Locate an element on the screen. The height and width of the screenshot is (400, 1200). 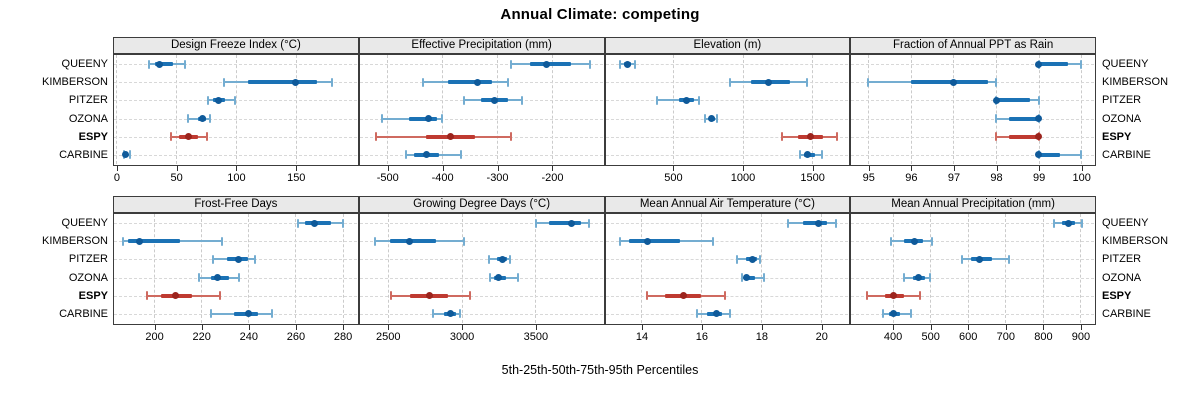
axis-tick-label: 280 is located at coordinates (343, 337).